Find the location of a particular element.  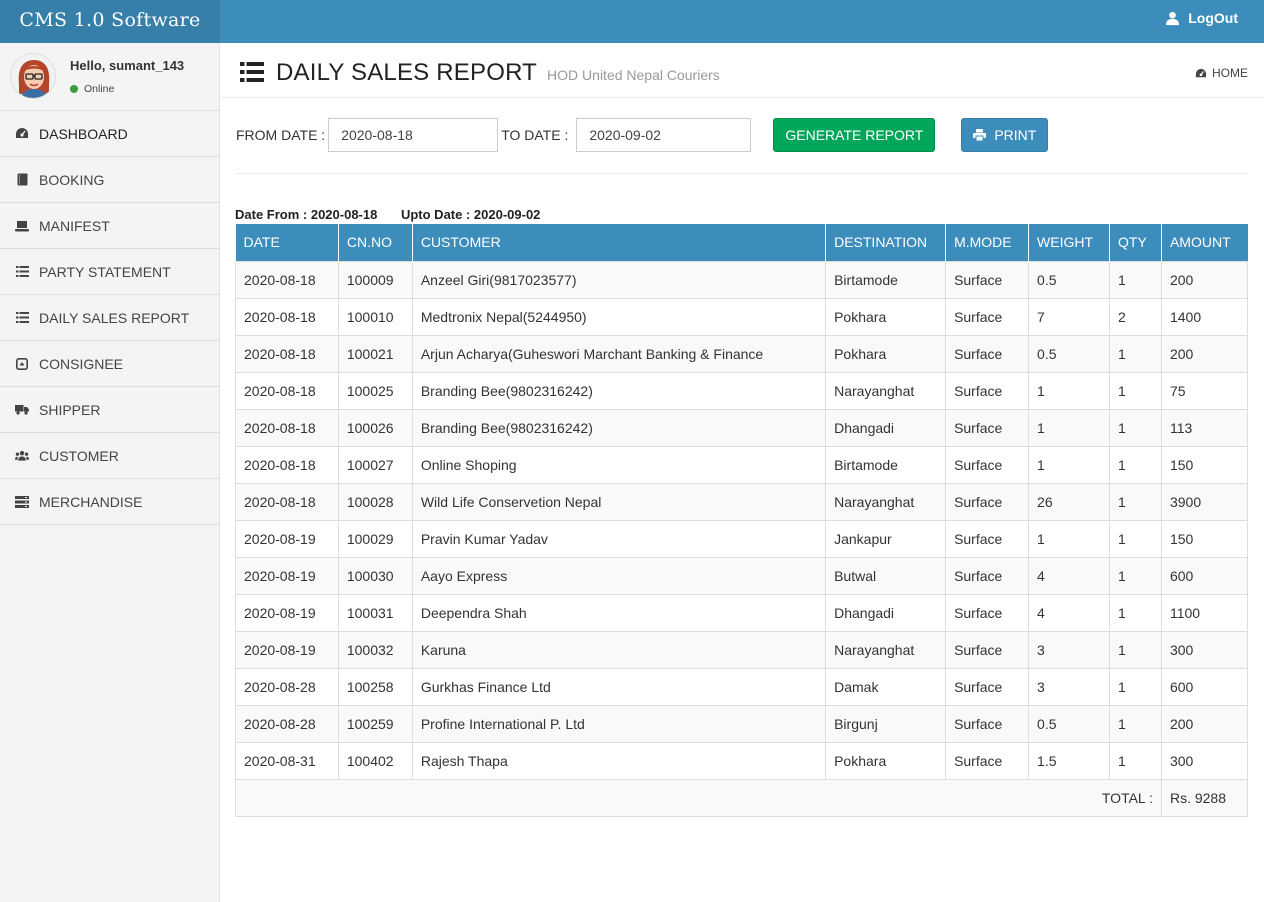

book-icon is located at coordinates (22, 180).